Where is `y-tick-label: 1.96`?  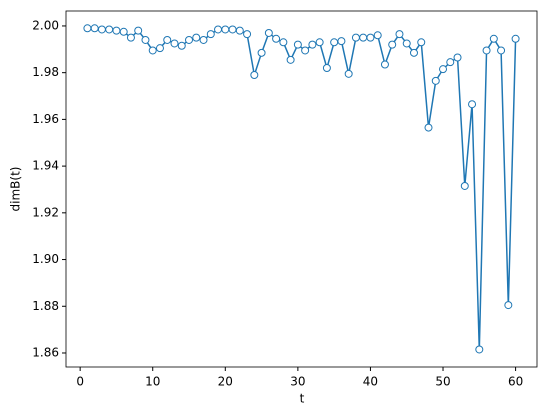
y-tick-label: 1.96 is located at coordinates (45, 119).